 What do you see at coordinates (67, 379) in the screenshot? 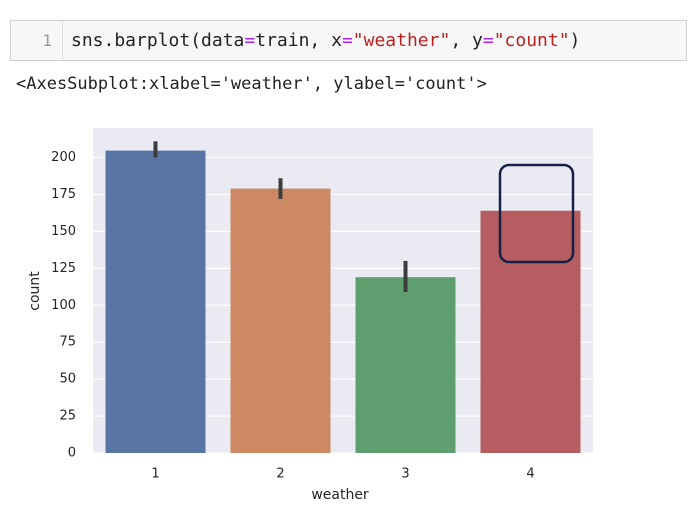
I see `y-tick-label: 50` at bounding box center [67, 379].